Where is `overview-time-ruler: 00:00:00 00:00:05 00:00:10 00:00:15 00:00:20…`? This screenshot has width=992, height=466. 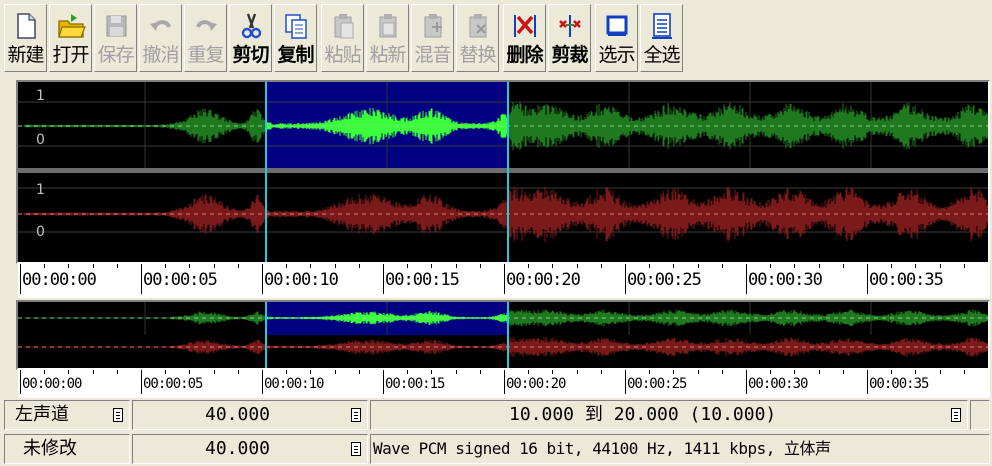
overview-time-ruler: 00:00:00 00:00:05 00:00:10 00:00:15 00:00:20… is located at coordinates (504, 384).